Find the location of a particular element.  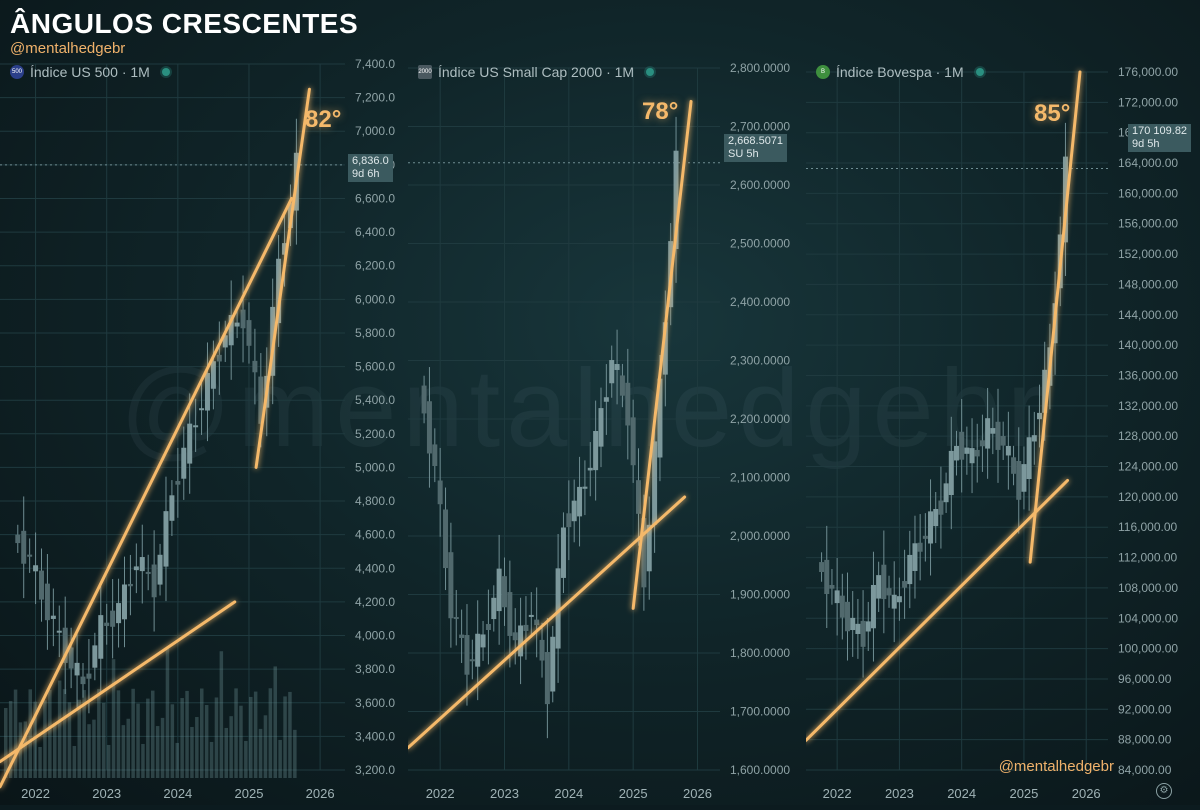

y-tick-label: 140,000.00 is located at coordinates (1148, 345).